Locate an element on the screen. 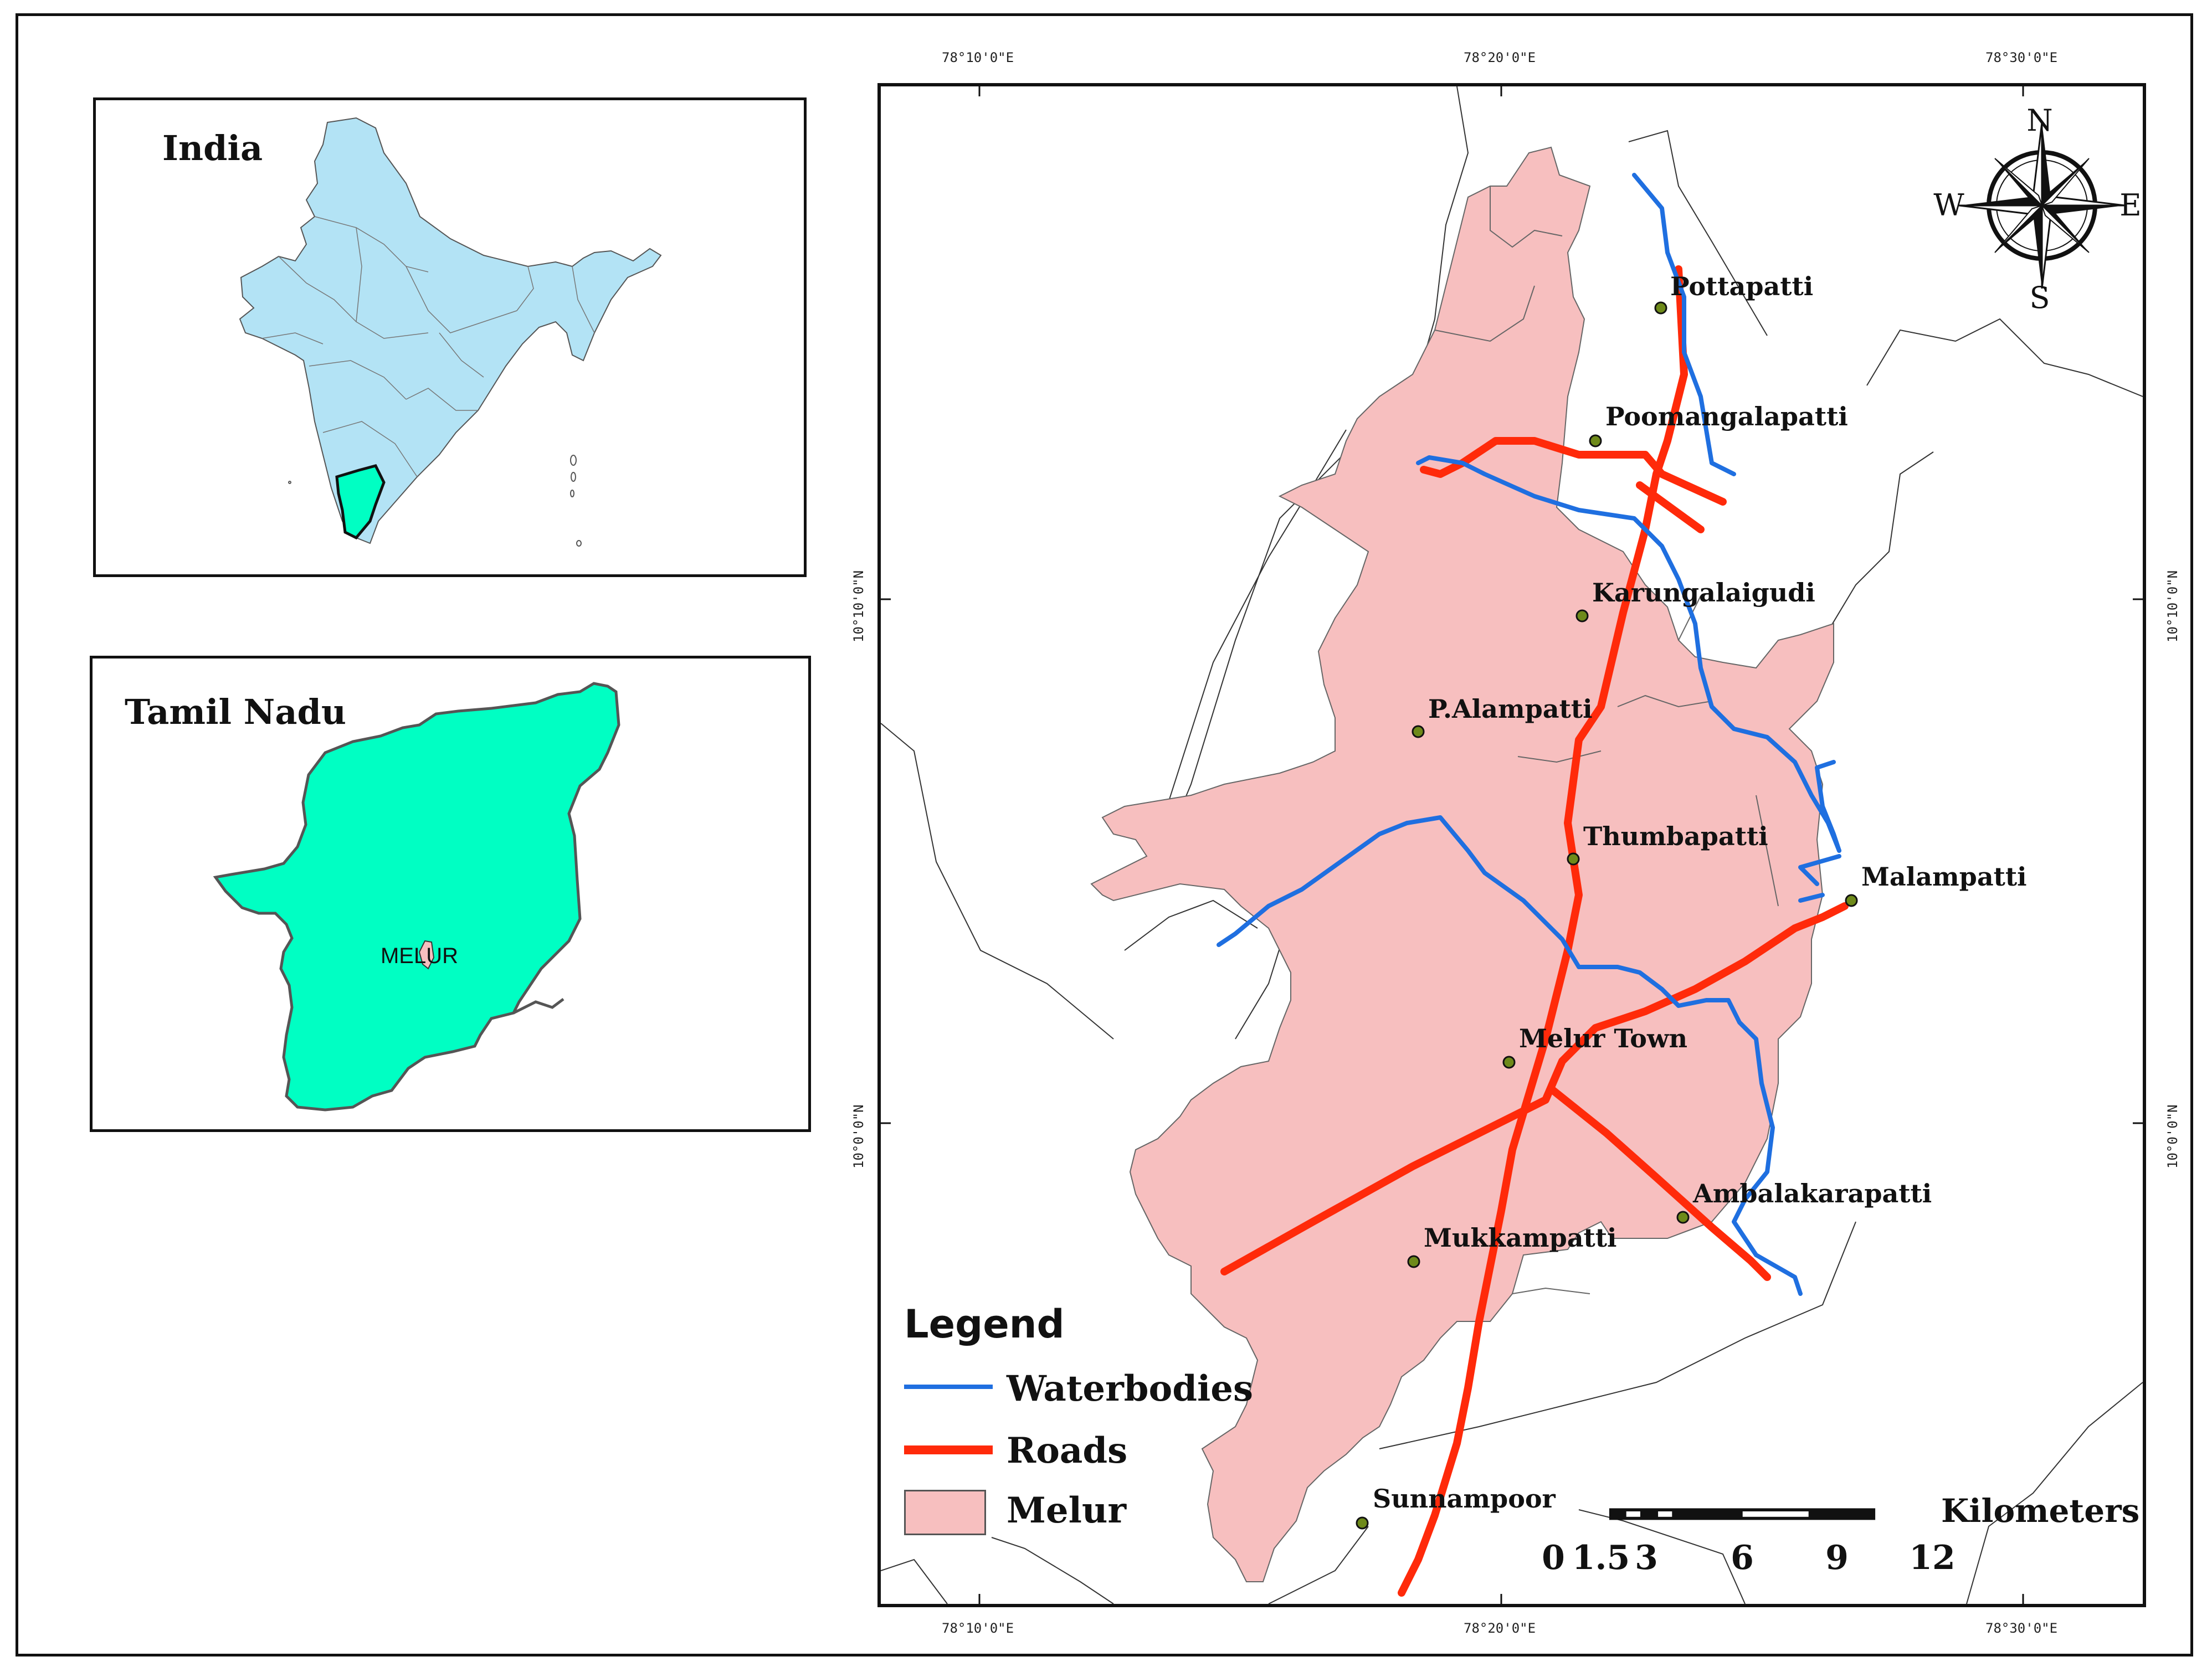 Image resolution: width=2212 pixels, height=1672 pixels. place-label: Sunnampoor is located at coordinates (1464, 1499).